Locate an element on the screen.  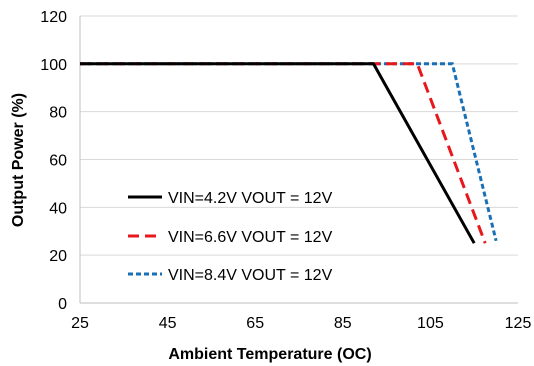
y-tick-label-40: 40 is located at coordinates (58, 208).